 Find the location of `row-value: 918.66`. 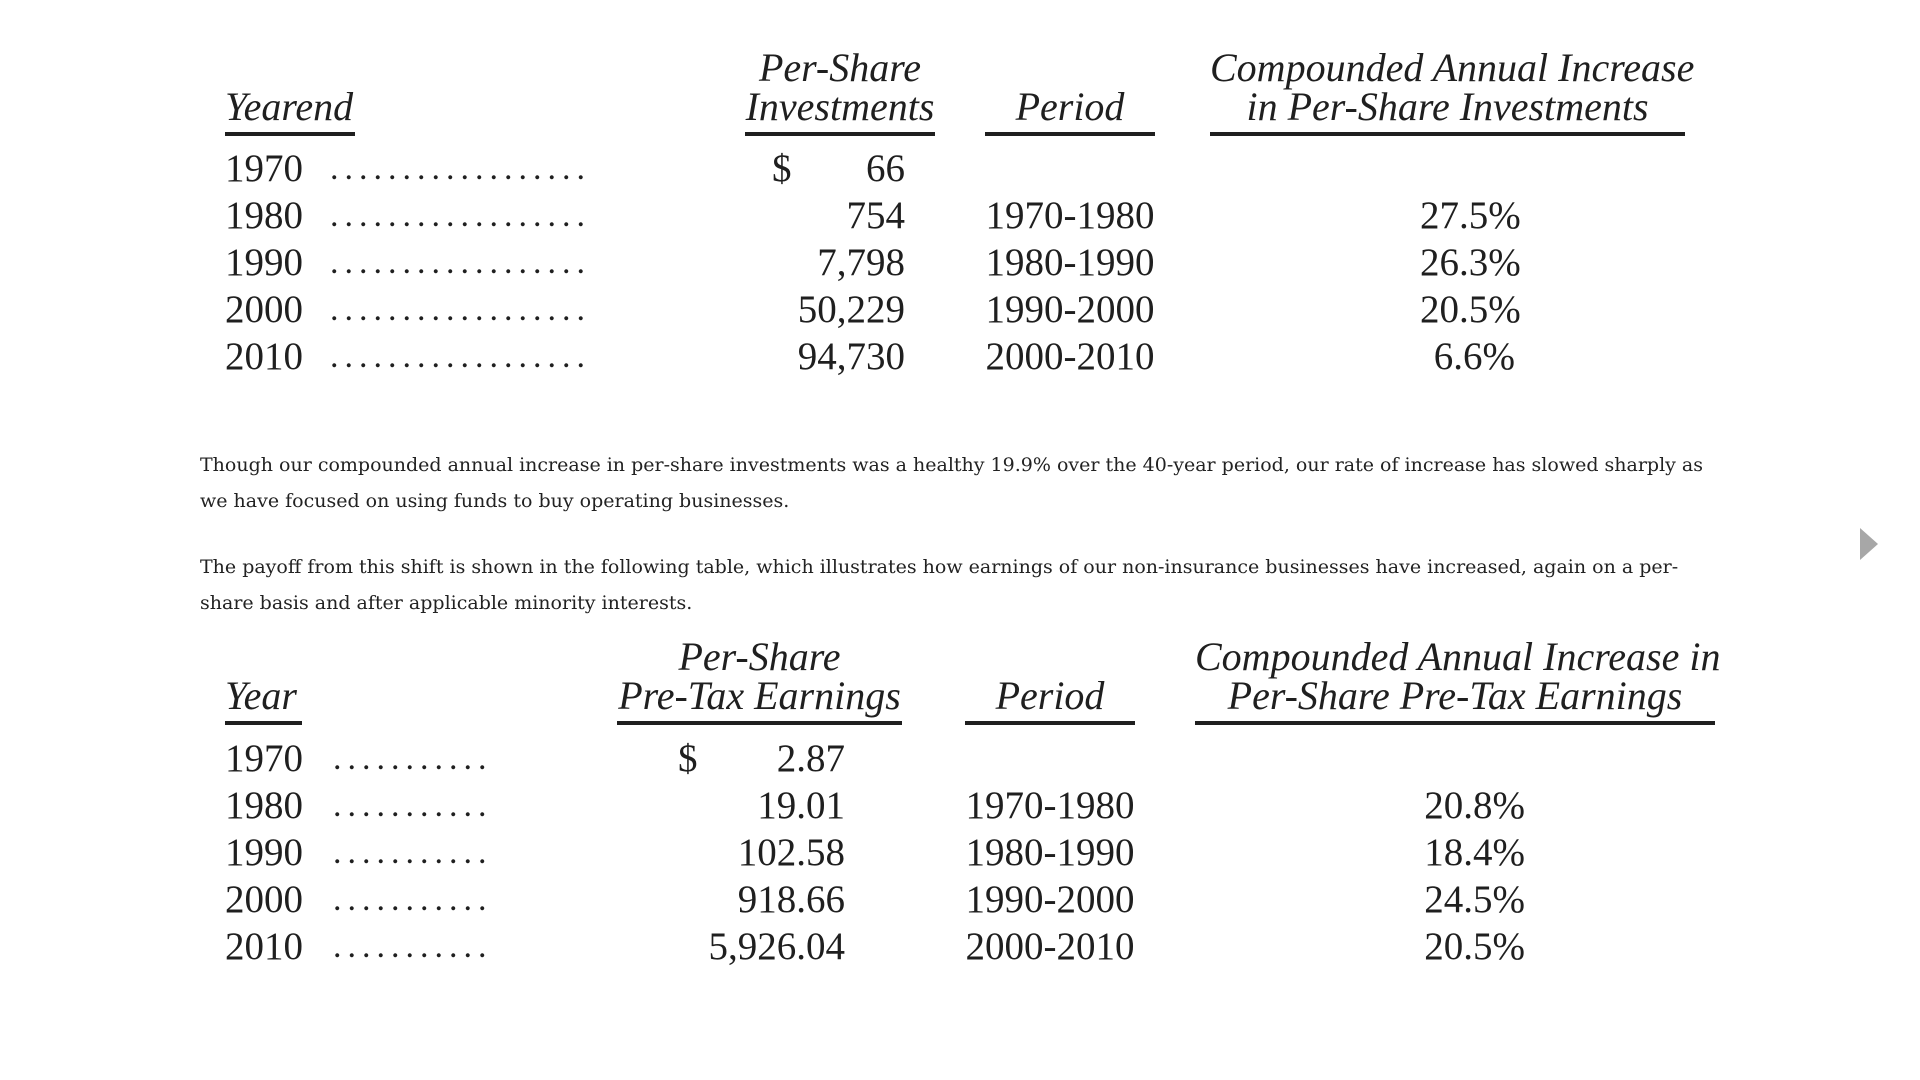

row-value: 918.66 is located at coordinates (791, 899).